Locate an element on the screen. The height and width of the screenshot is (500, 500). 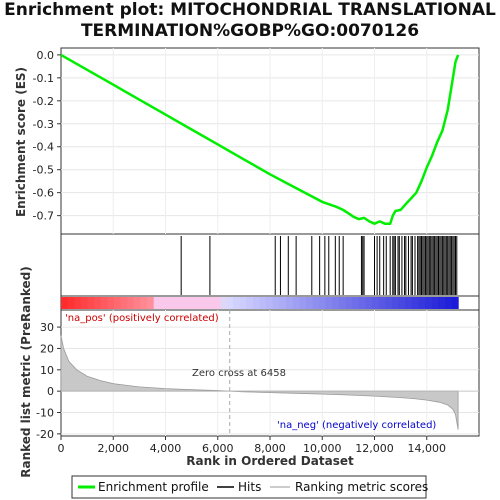
x-tick-label: 6,000 is located at coordinates (218, 448).